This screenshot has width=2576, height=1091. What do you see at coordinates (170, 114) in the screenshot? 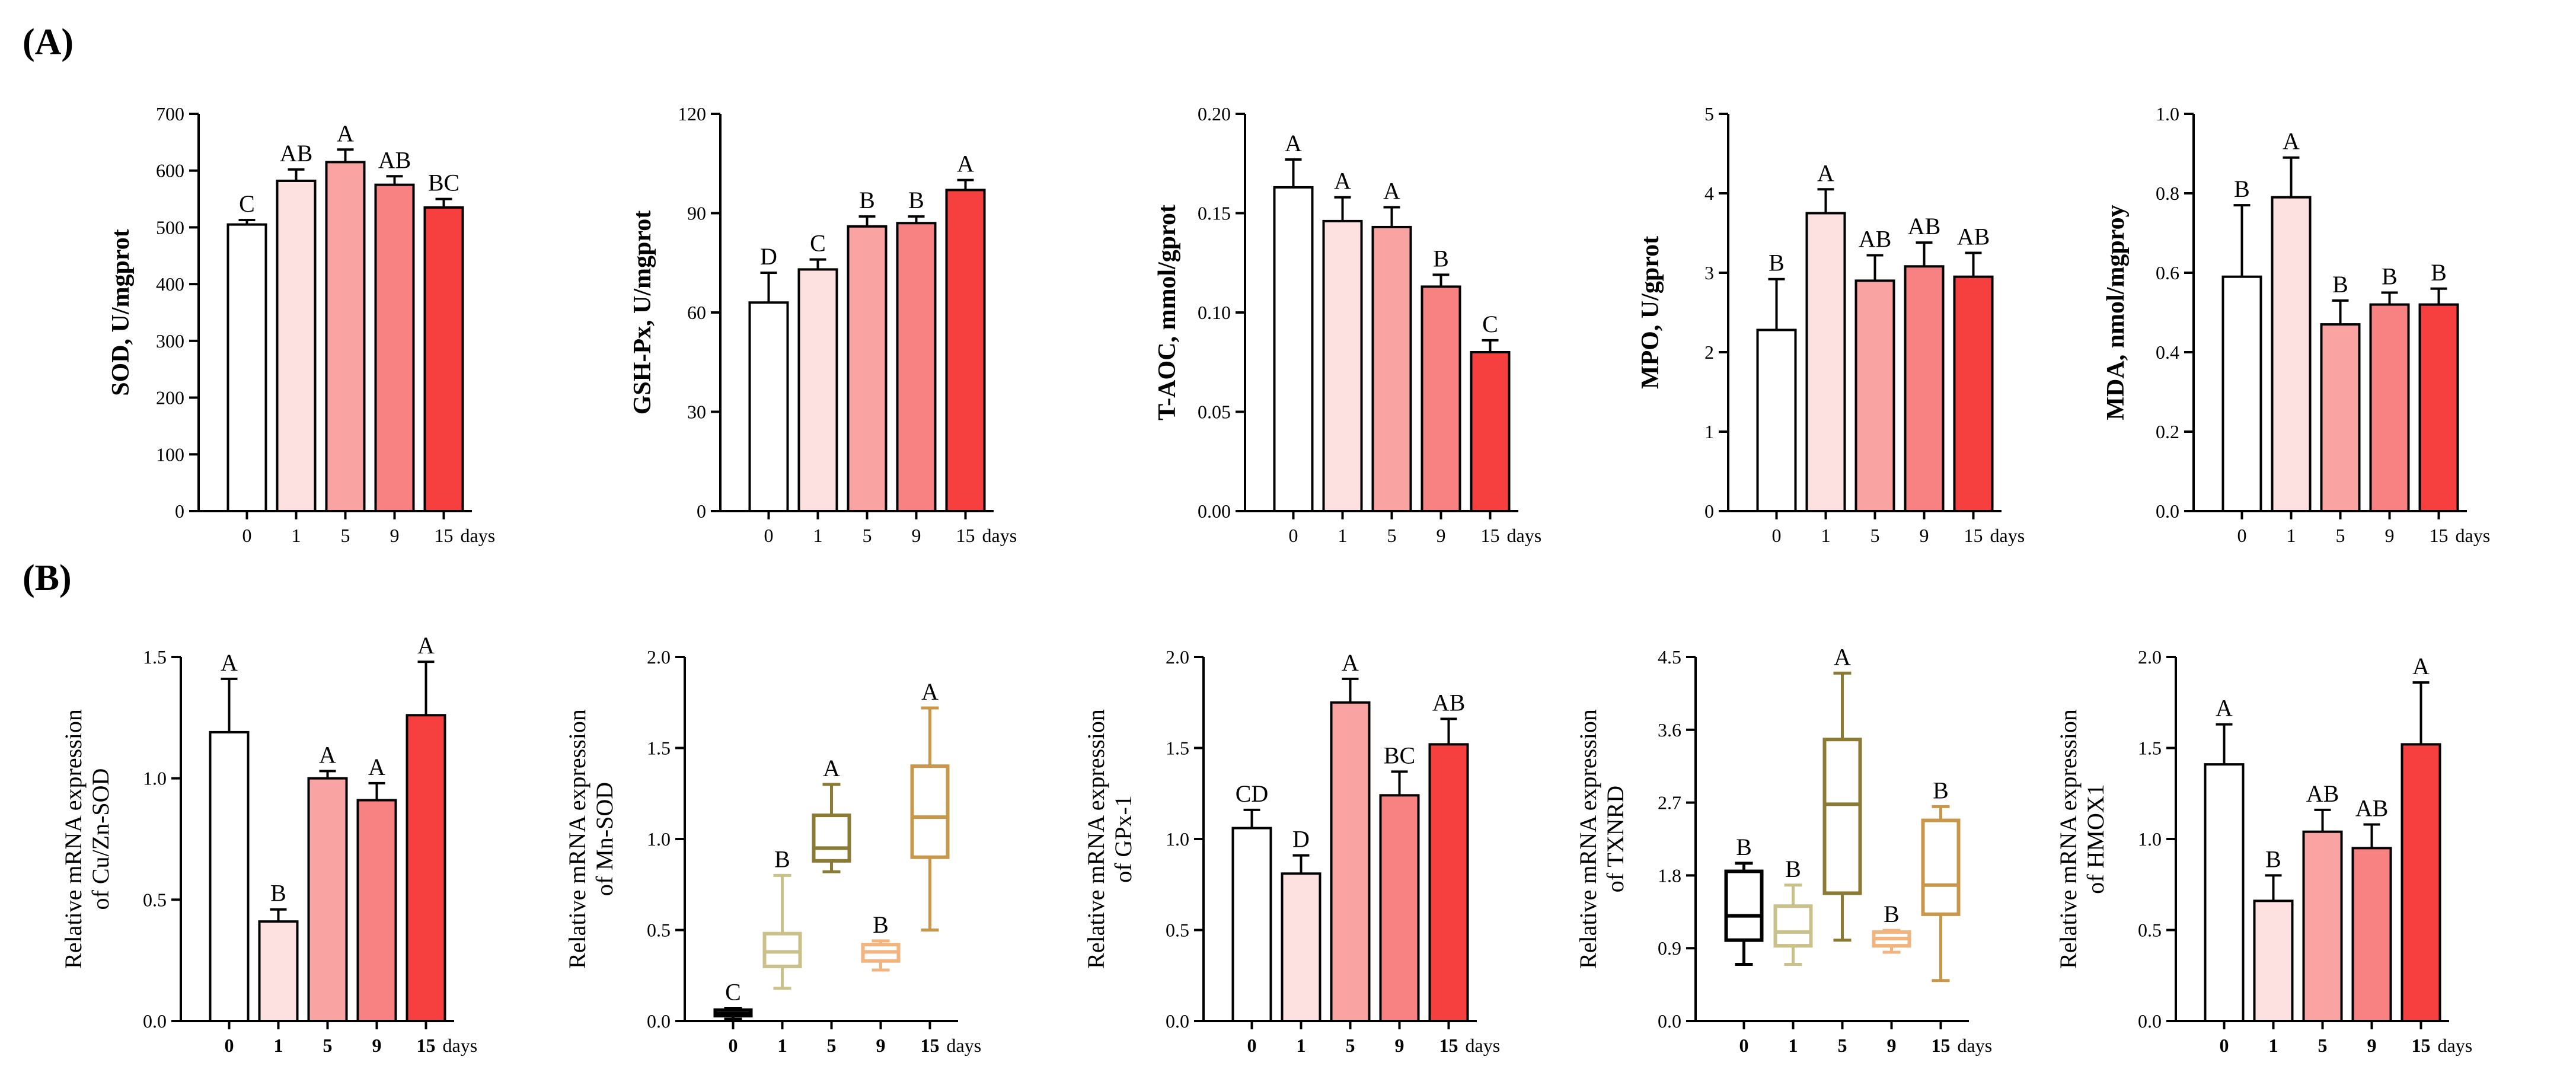
I see `y-tick-label: 700` at bounding box center [170, 114].